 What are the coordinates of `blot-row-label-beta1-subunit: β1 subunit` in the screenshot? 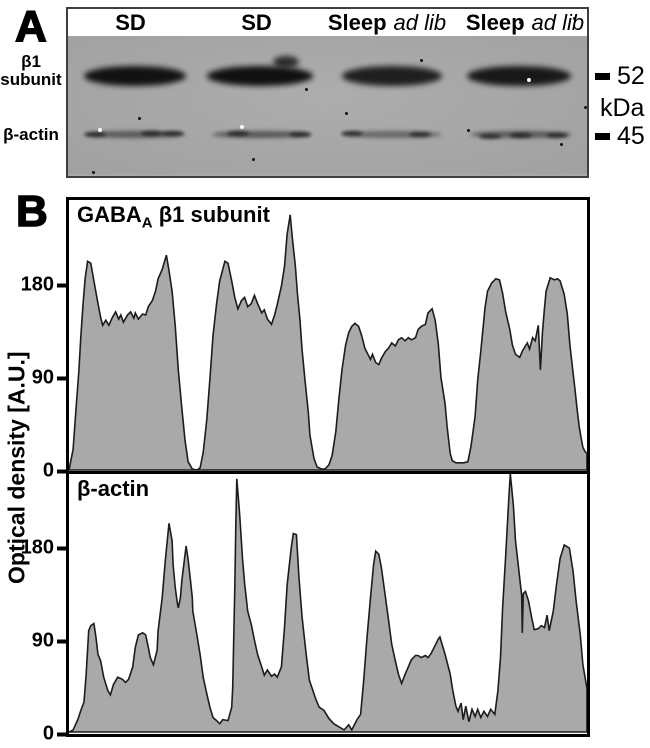 It's located at (31, 71).